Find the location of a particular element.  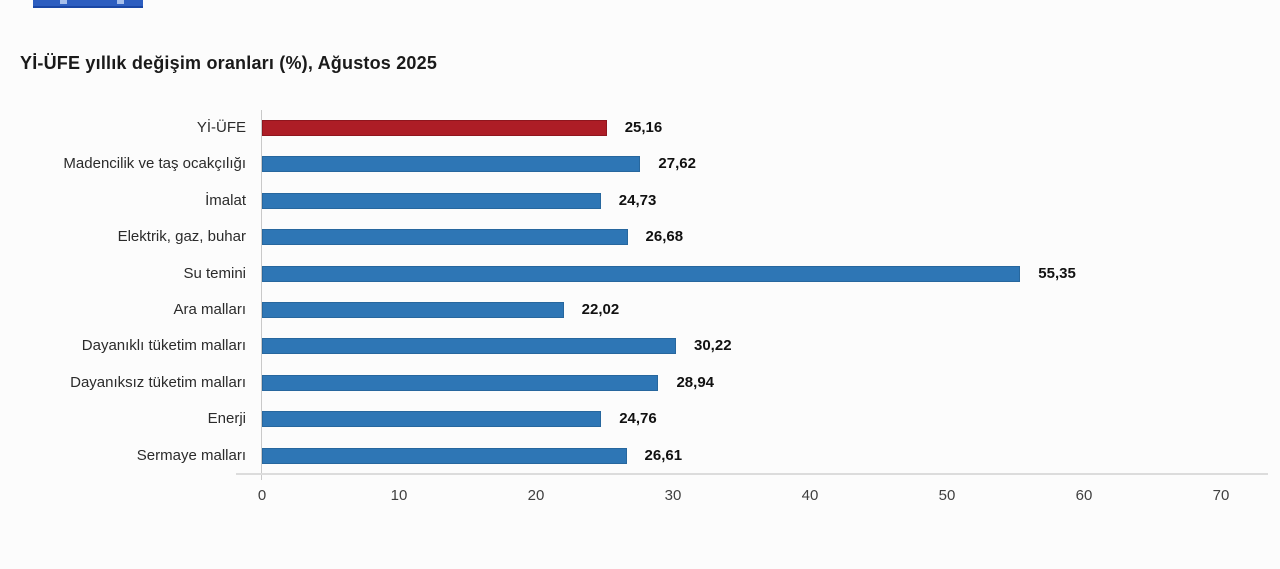

x-tick-label: 70 is located at coordinates (1221, 495).